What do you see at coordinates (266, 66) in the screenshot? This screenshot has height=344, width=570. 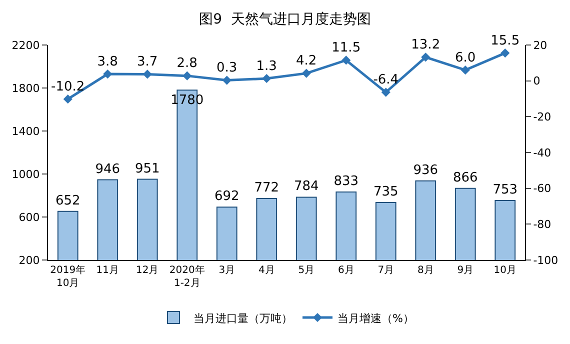 I see `data-label: 1.3` at bounding box center [266, 66].